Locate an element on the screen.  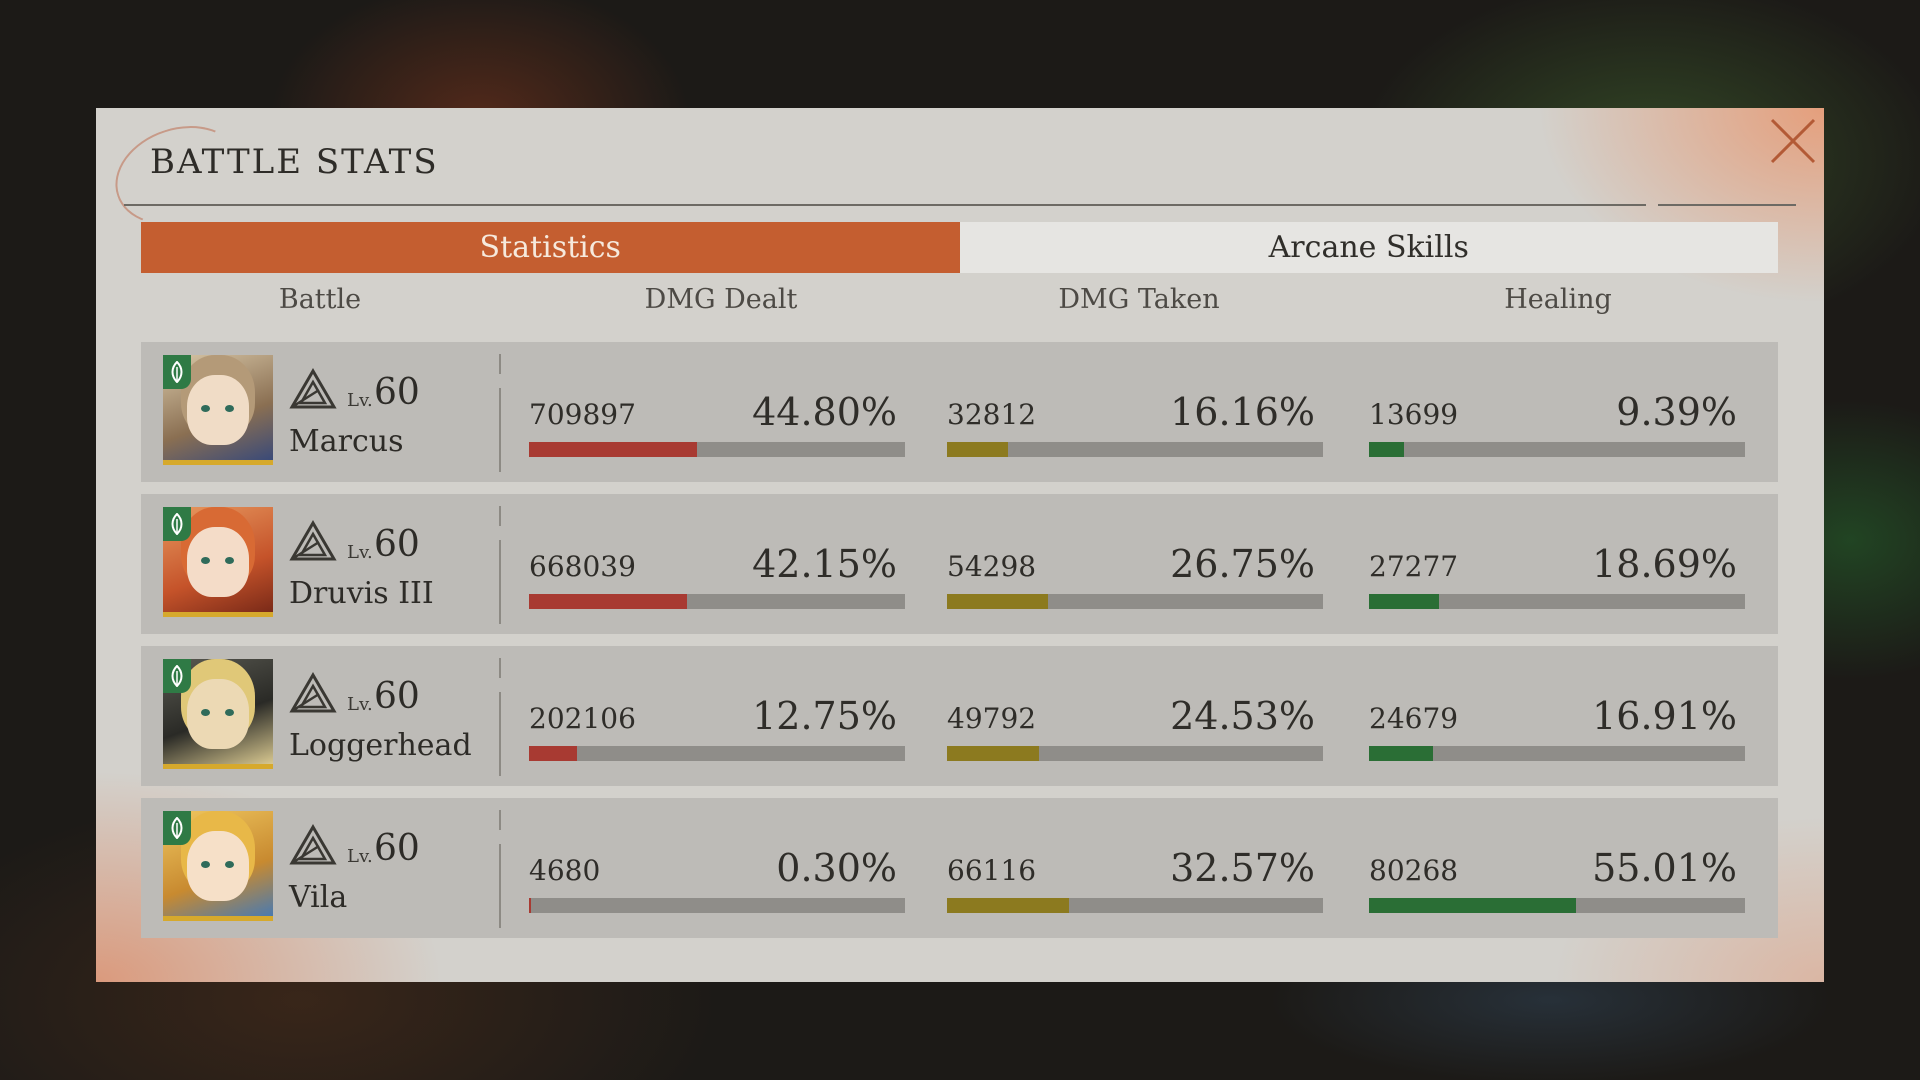
stat-dmg-taken: 49792 24.53% is located at coordinates (1135, 716).